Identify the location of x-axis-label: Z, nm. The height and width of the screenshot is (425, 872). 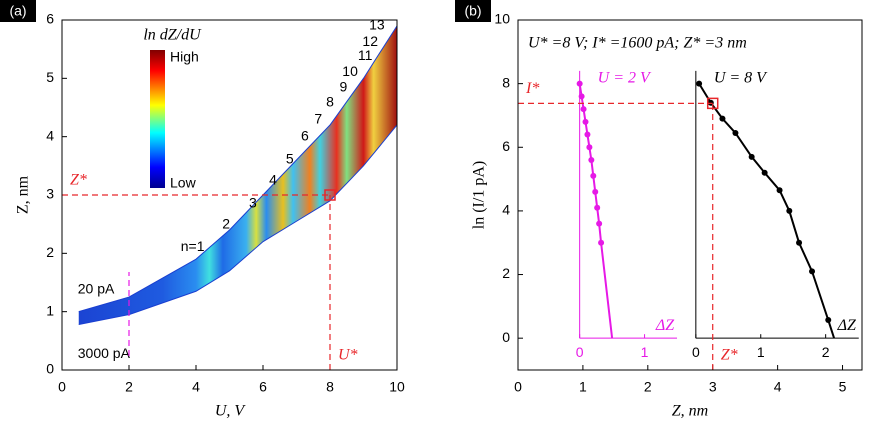
(690, 411).